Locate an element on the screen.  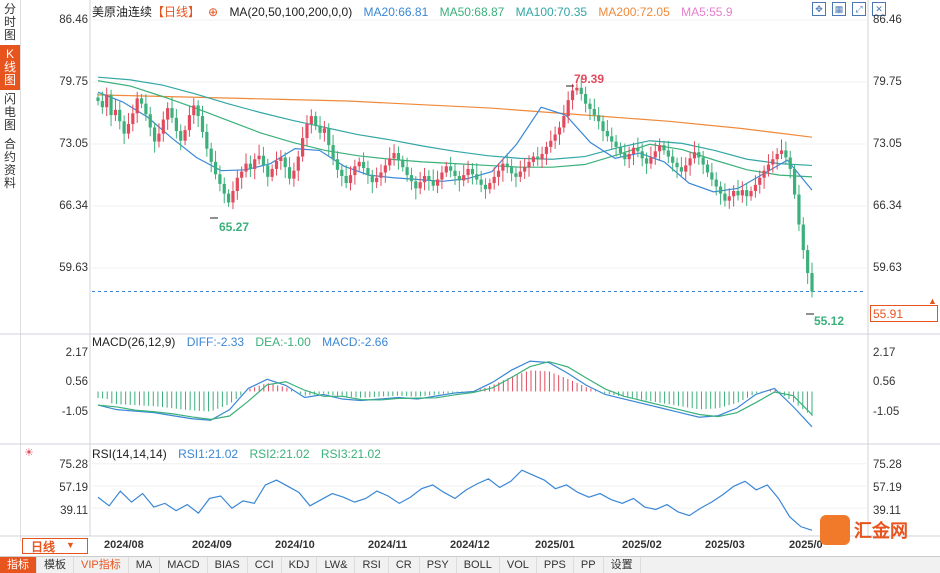
settings-icon: ☀ is located at coordinates (29, 453).